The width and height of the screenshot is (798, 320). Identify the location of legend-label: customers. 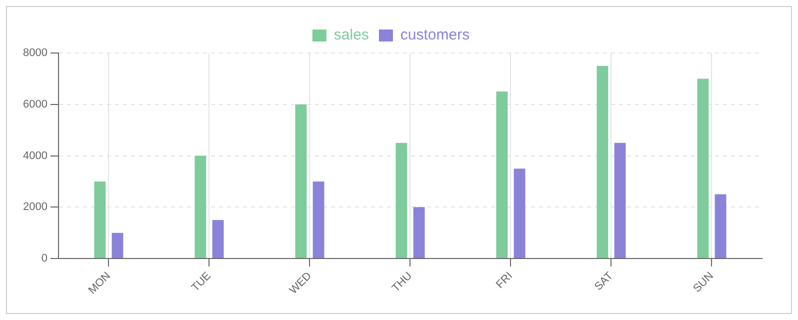
(435, 35).